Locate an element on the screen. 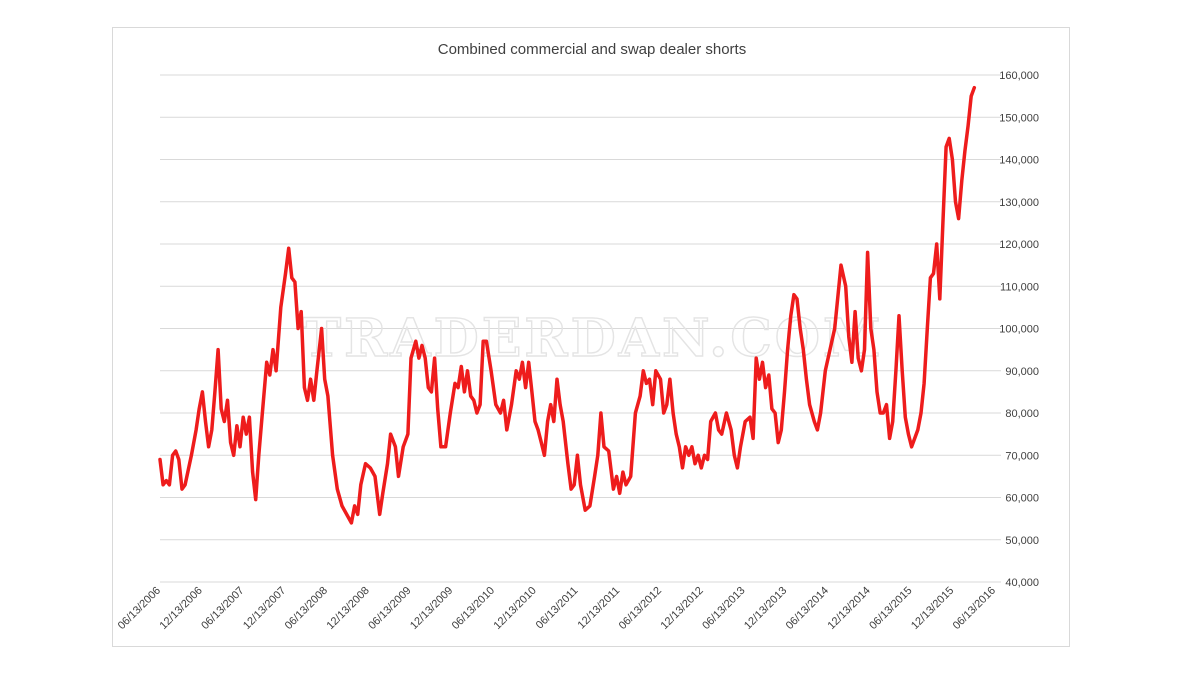  x-tick-label: 06/13/2015 is located at coordinates (890, 608).